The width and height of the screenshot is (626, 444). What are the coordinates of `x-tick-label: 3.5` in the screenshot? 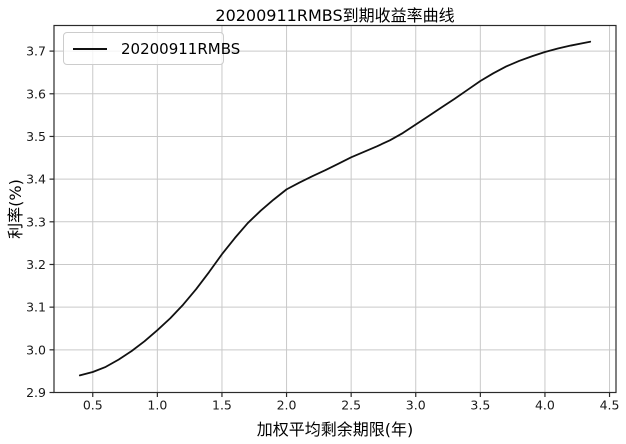 It's located at (480, 405).